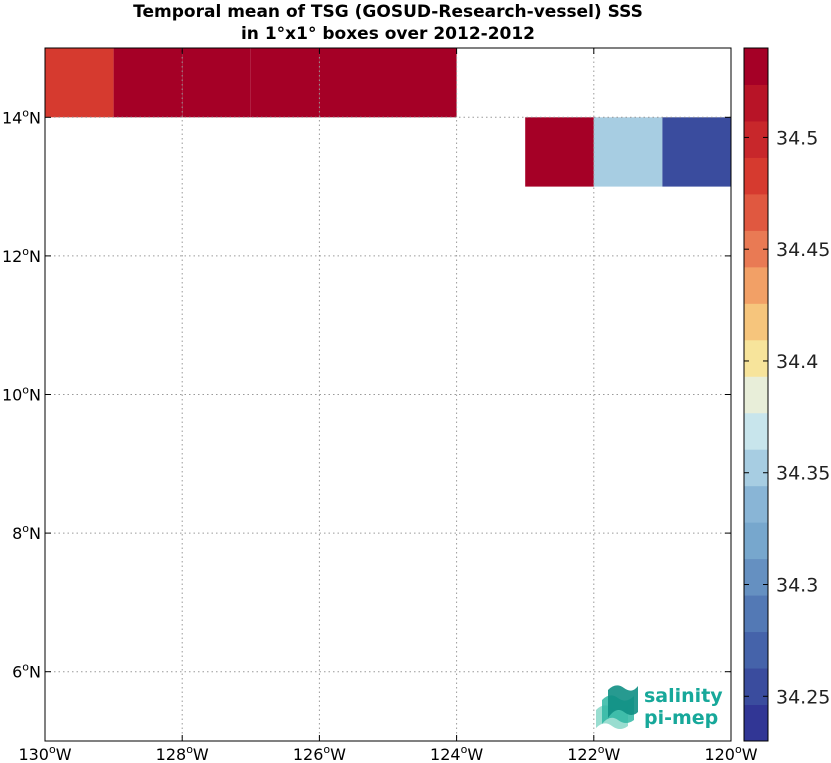 The width and height of the screenshot is (831, 763). What do you see at coordinates (730, 753) in the screenshot?
I see `x-tick-label: 120oW` at bounding box center [730, 753].